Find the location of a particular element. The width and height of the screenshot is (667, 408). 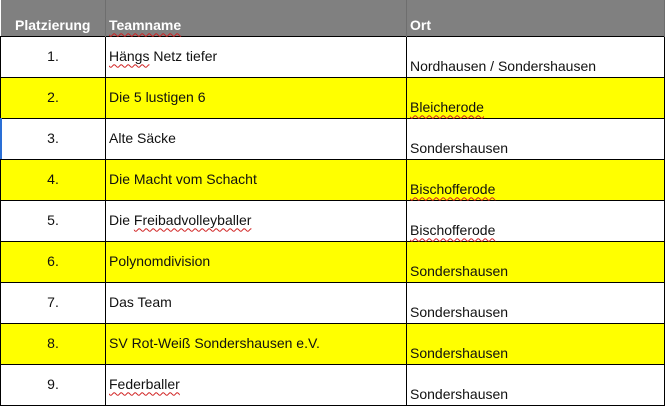

cell-selection-marker is located at coordinates (1, 138).